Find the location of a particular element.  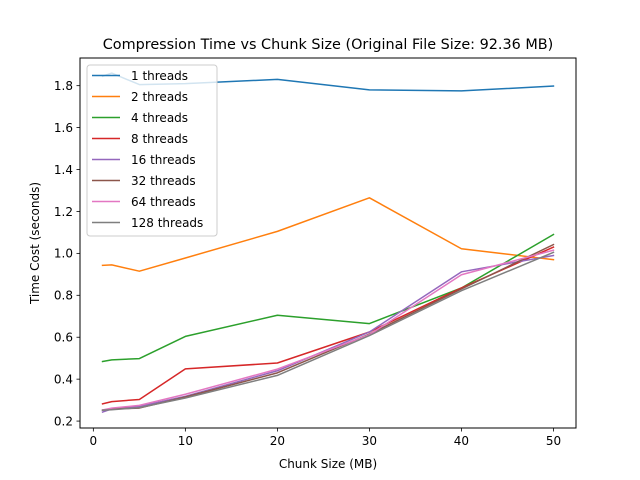

y-axis-ticks: 0.2 0.4 0.6 0.8 1.0 1.2 1.4 1.6 1.8 is located at coordinates (67, 253).